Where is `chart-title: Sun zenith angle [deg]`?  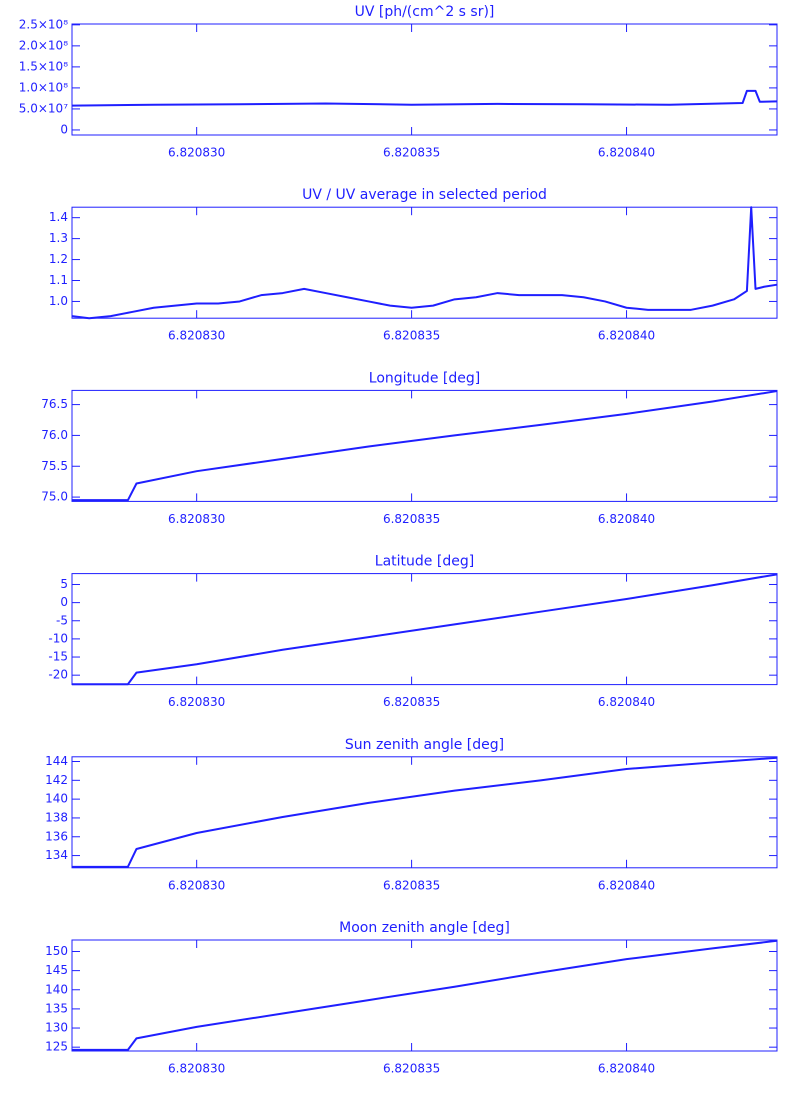 chart-title: Sun zenith angle [deg] is located at coordinates (424, 745).